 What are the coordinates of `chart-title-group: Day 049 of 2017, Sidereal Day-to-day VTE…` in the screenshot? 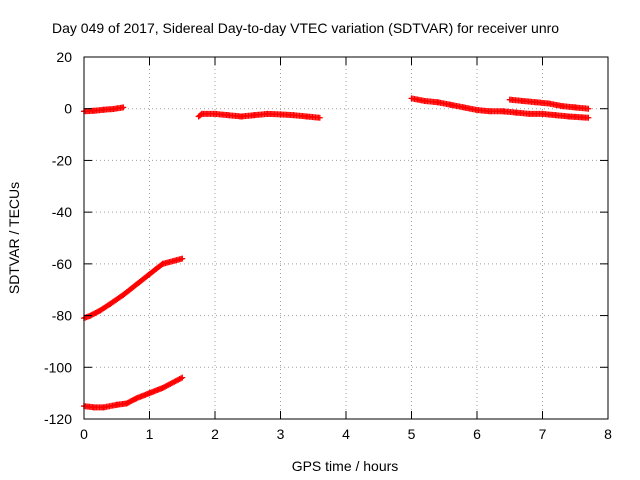 It's located at (305, 28).